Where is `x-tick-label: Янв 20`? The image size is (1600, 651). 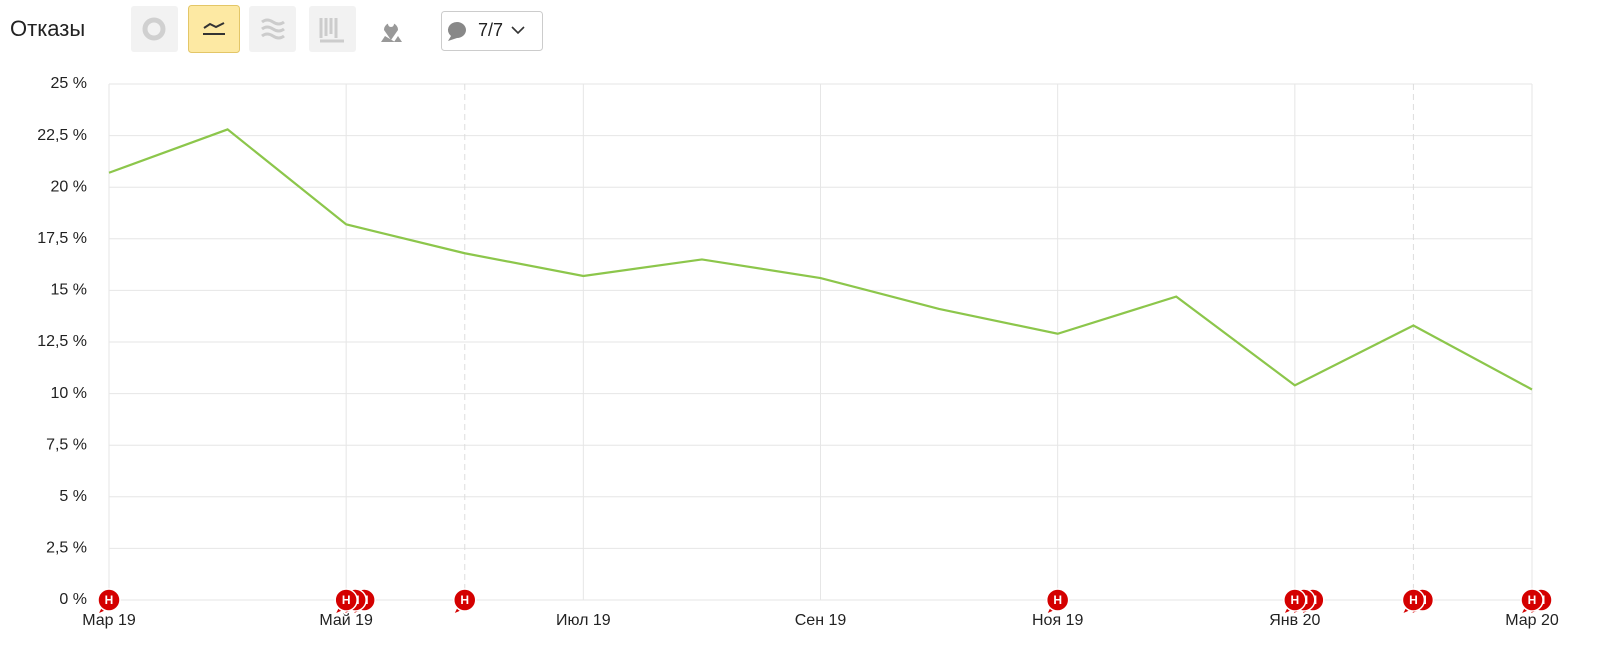 x-tick-label: Янв 20 is located at coordinates (1294, 620).